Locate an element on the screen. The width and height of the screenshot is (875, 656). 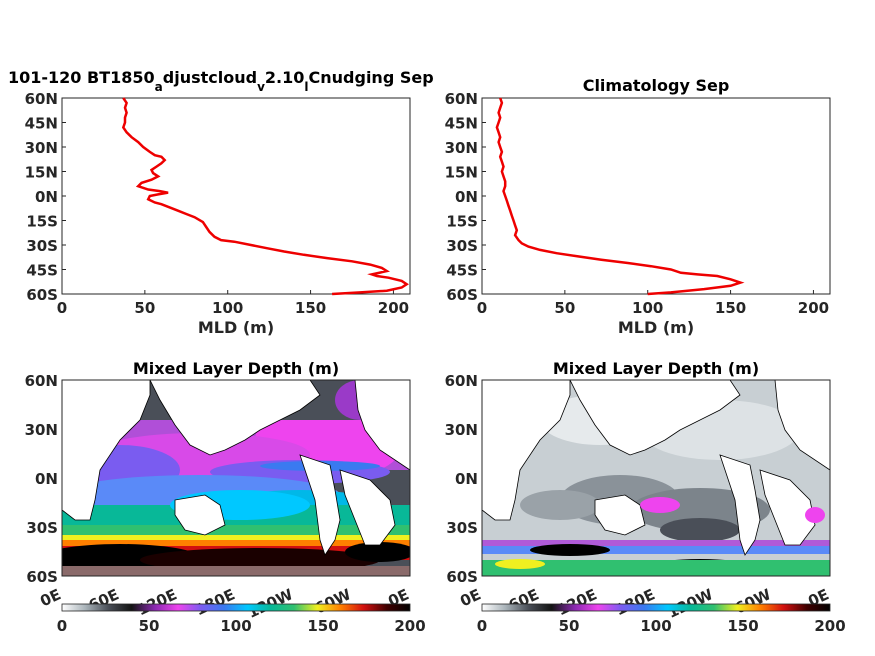
map-model-field is located at coordinates (236, 478).